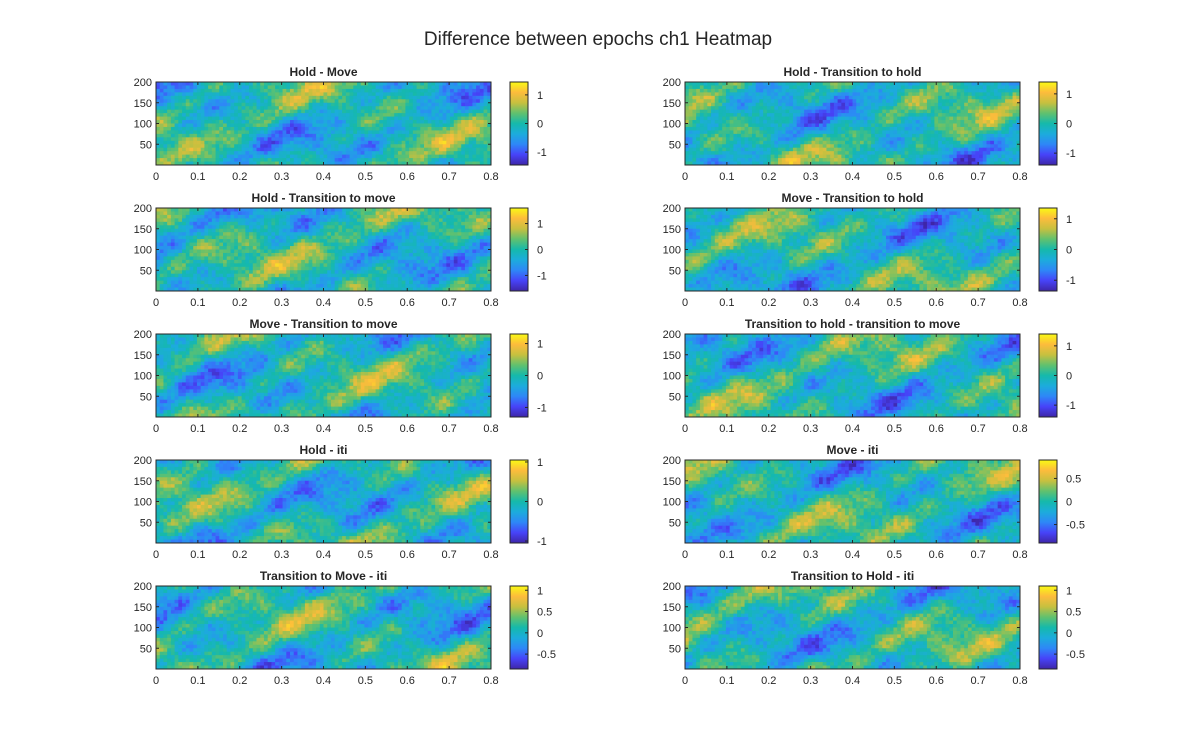 The height and width of the screenshot is (750, 1200). I want to click on y-tick-label: 50, so click(675, 145).